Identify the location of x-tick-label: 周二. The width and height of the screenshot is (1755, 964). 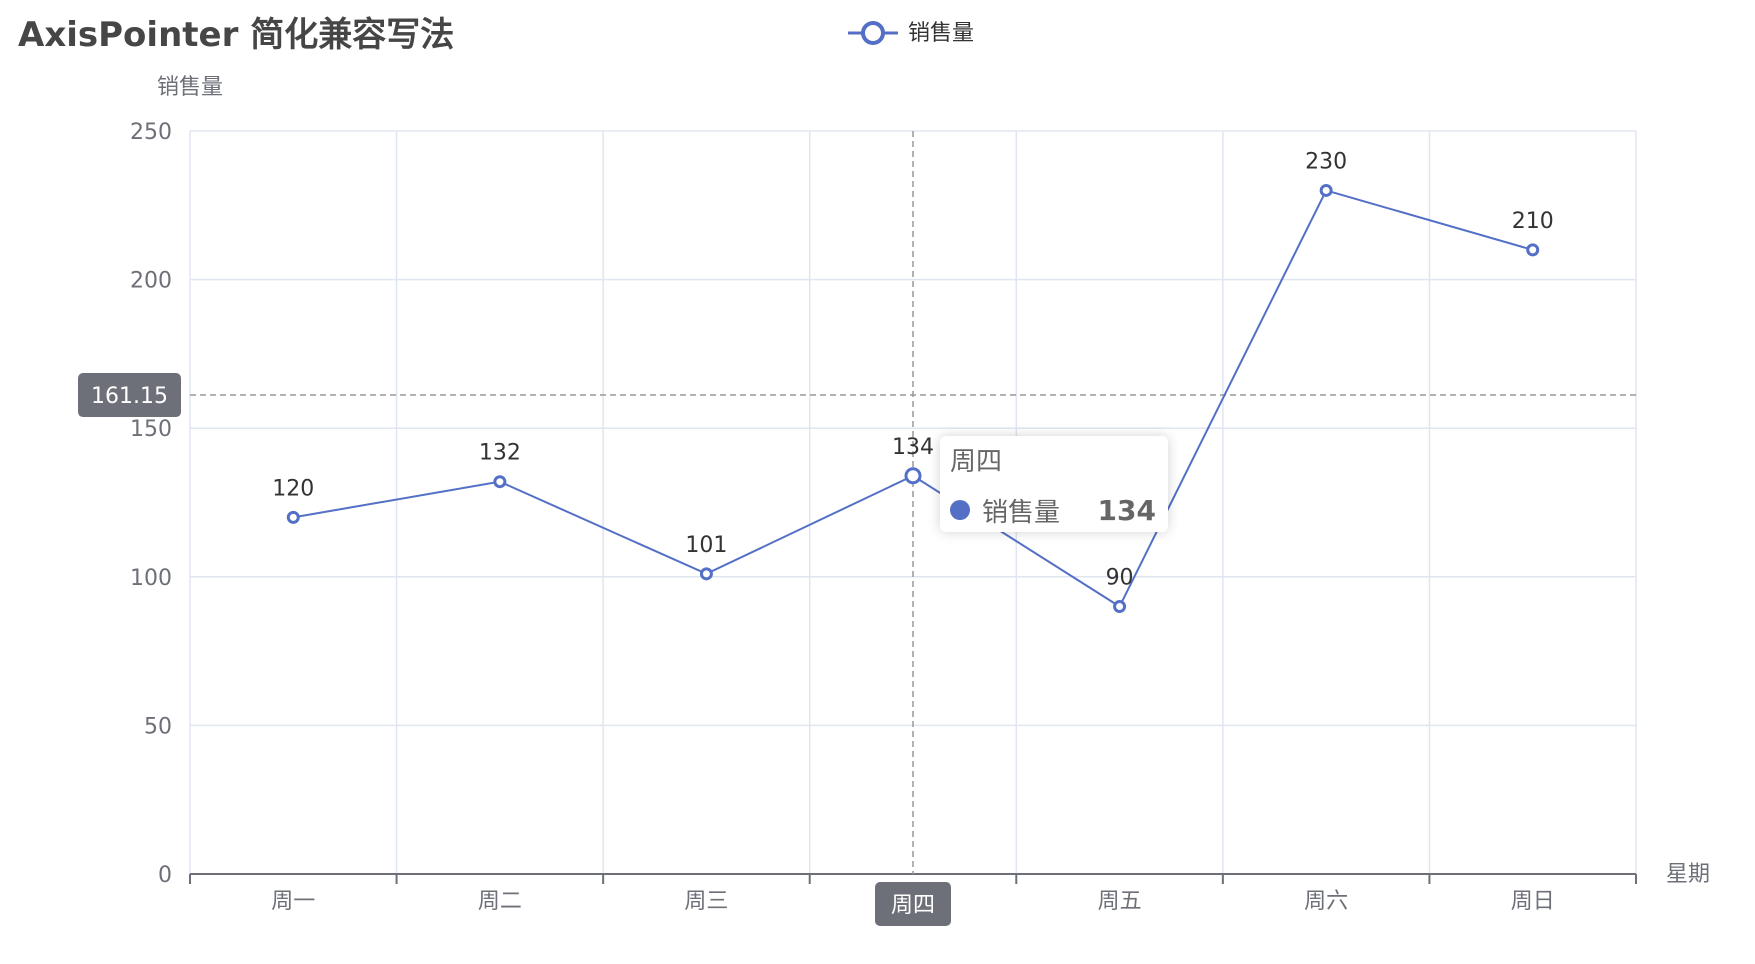
(500, 901).